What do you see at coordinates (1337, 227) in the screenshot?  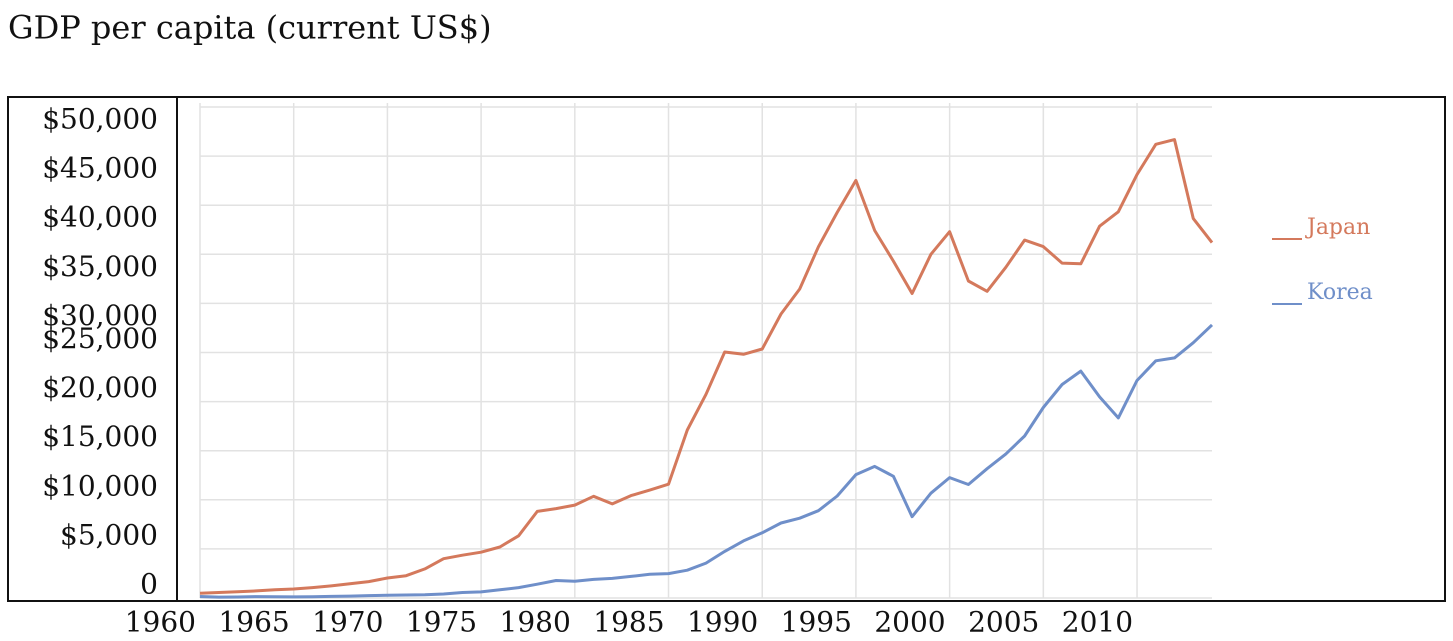 I see `legend-label: Japan` at bounding box center [1337, 227].